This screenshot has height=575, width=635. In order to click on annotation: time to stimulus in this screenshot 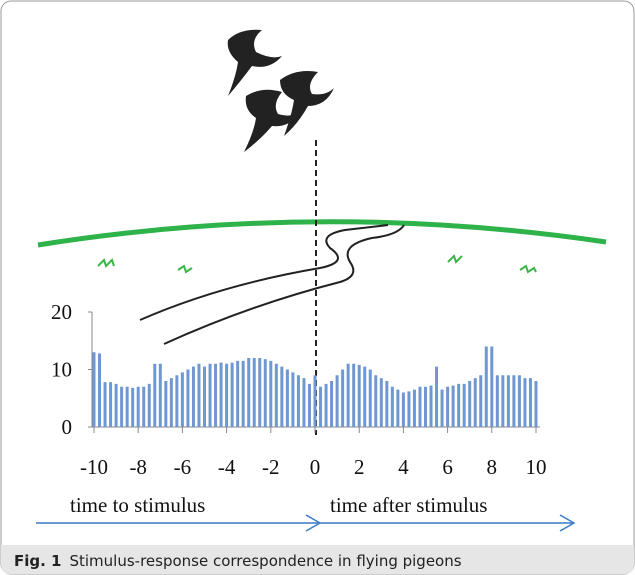, I will do `click(137, 505)`.